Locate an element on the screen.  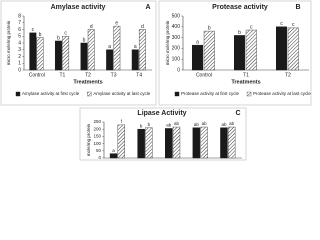
y-tick-label: 300 is located at coordinates (176, 38).